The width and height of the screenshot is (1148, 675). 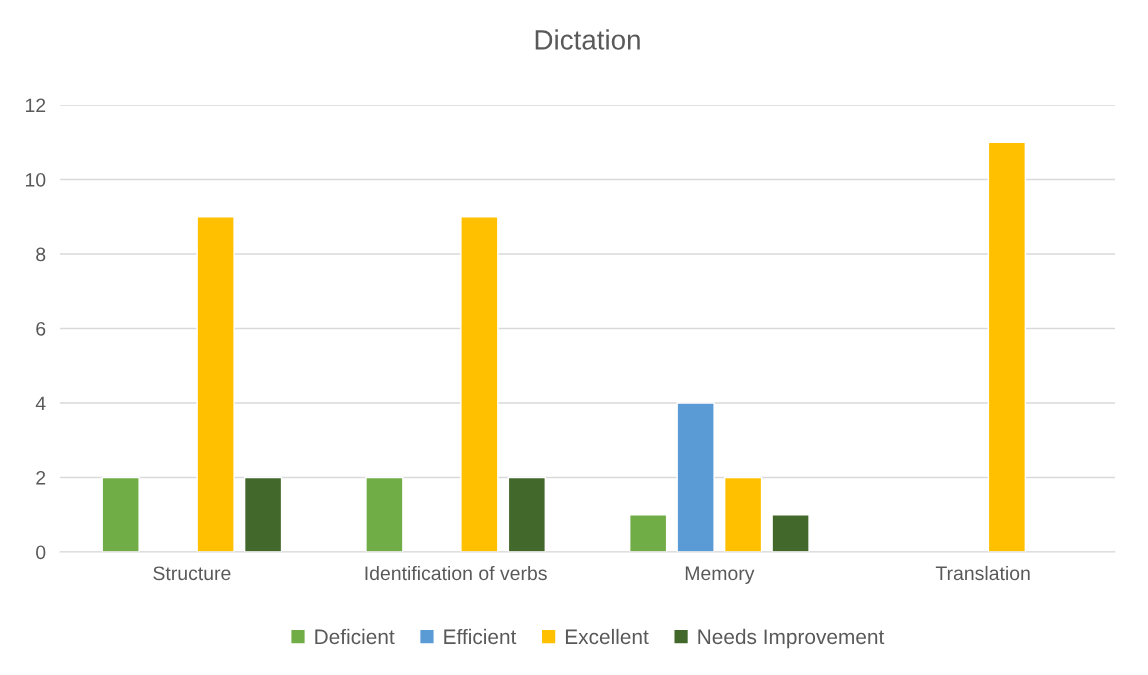 I want to click on y-tick-label: 8, so click(x=41, y=254).